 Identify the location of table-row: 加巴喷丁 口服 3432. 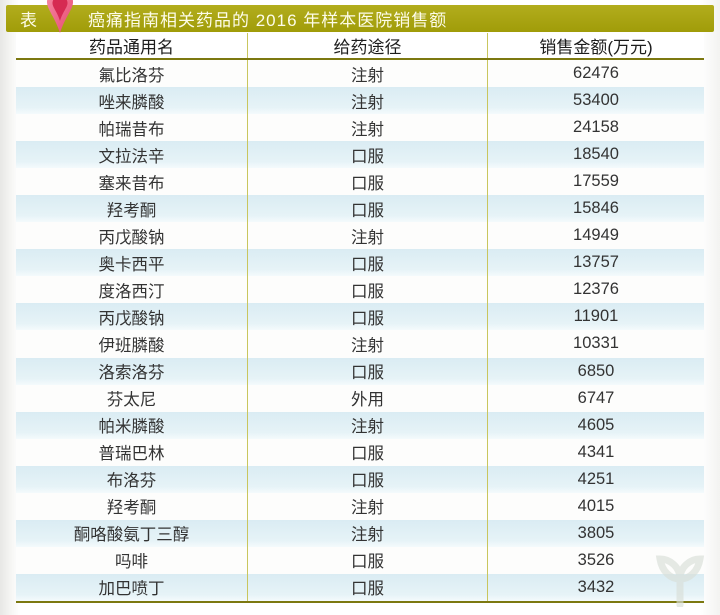
(360, 587).